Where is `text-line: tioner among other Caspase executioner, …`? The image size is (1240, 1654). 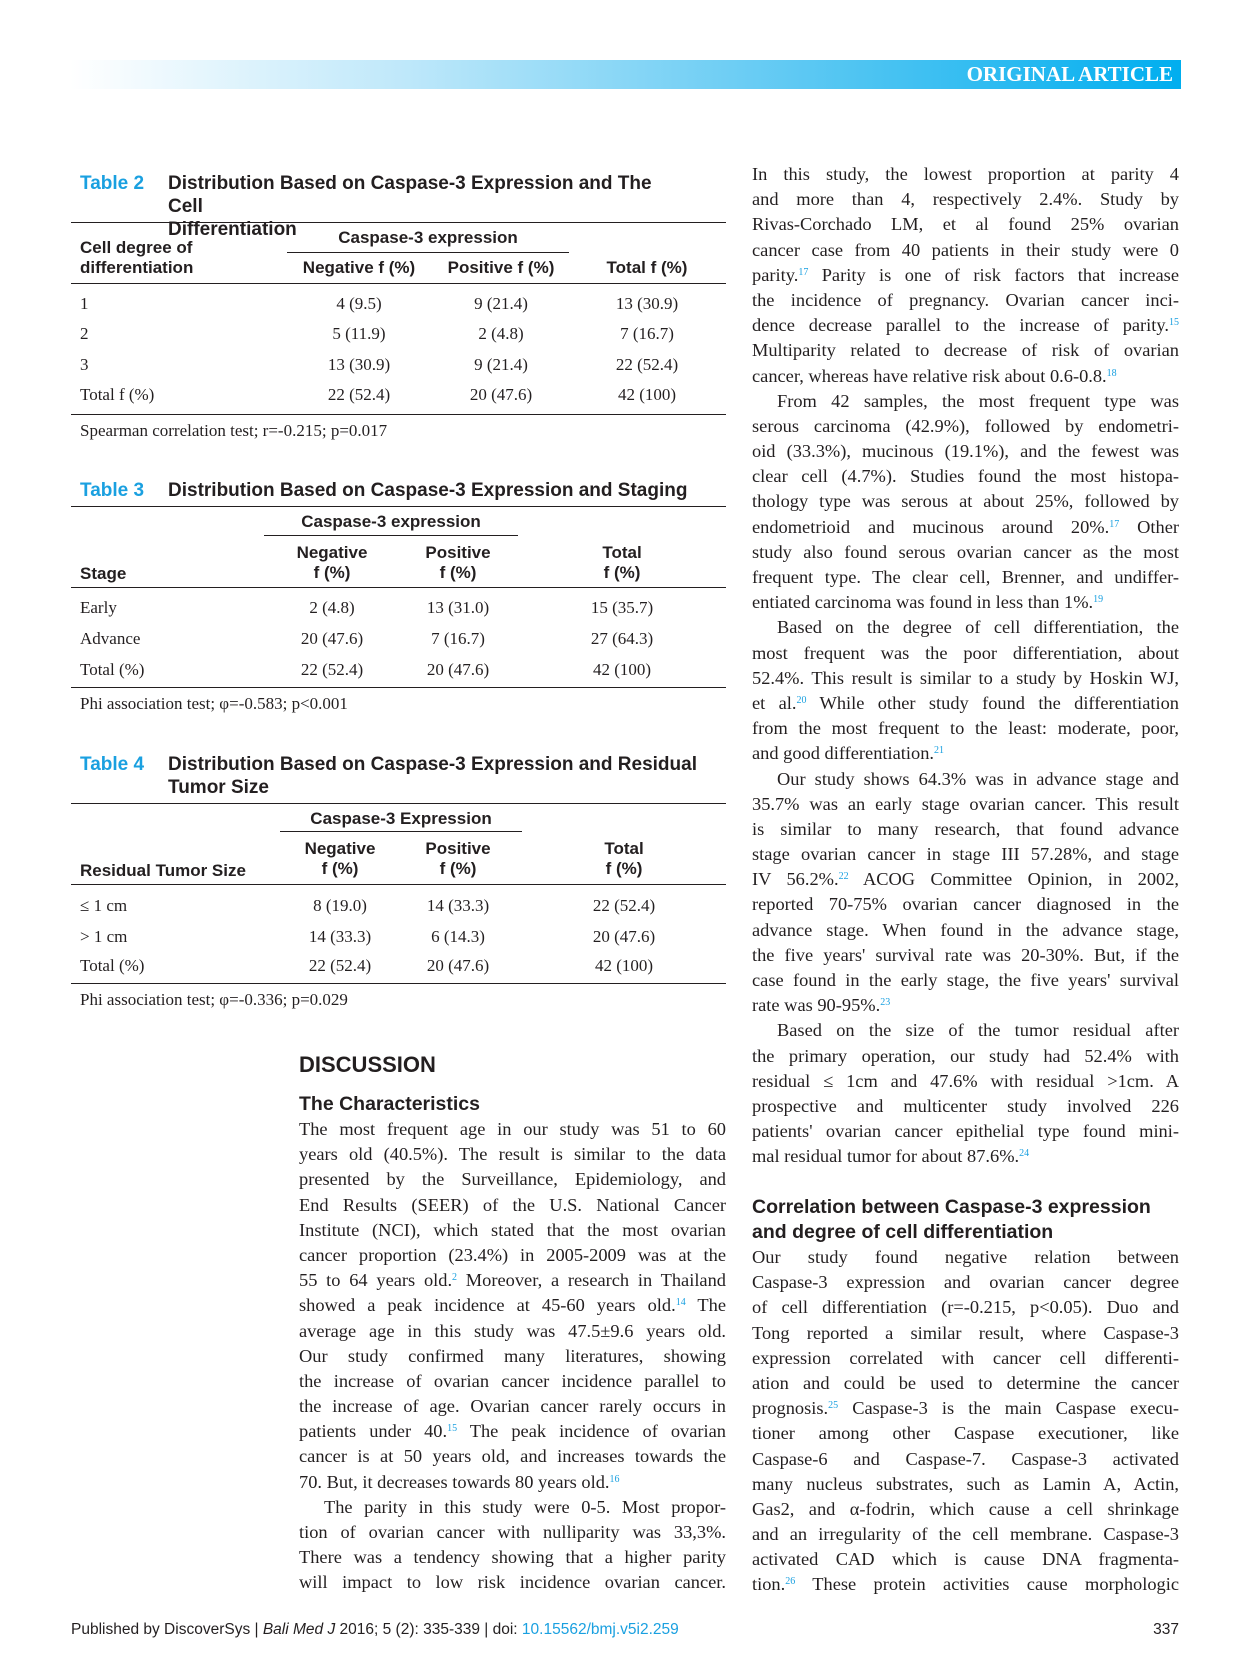
text-line: tioner among other Caspase executioner, … is located at coordinates (965, 1433).